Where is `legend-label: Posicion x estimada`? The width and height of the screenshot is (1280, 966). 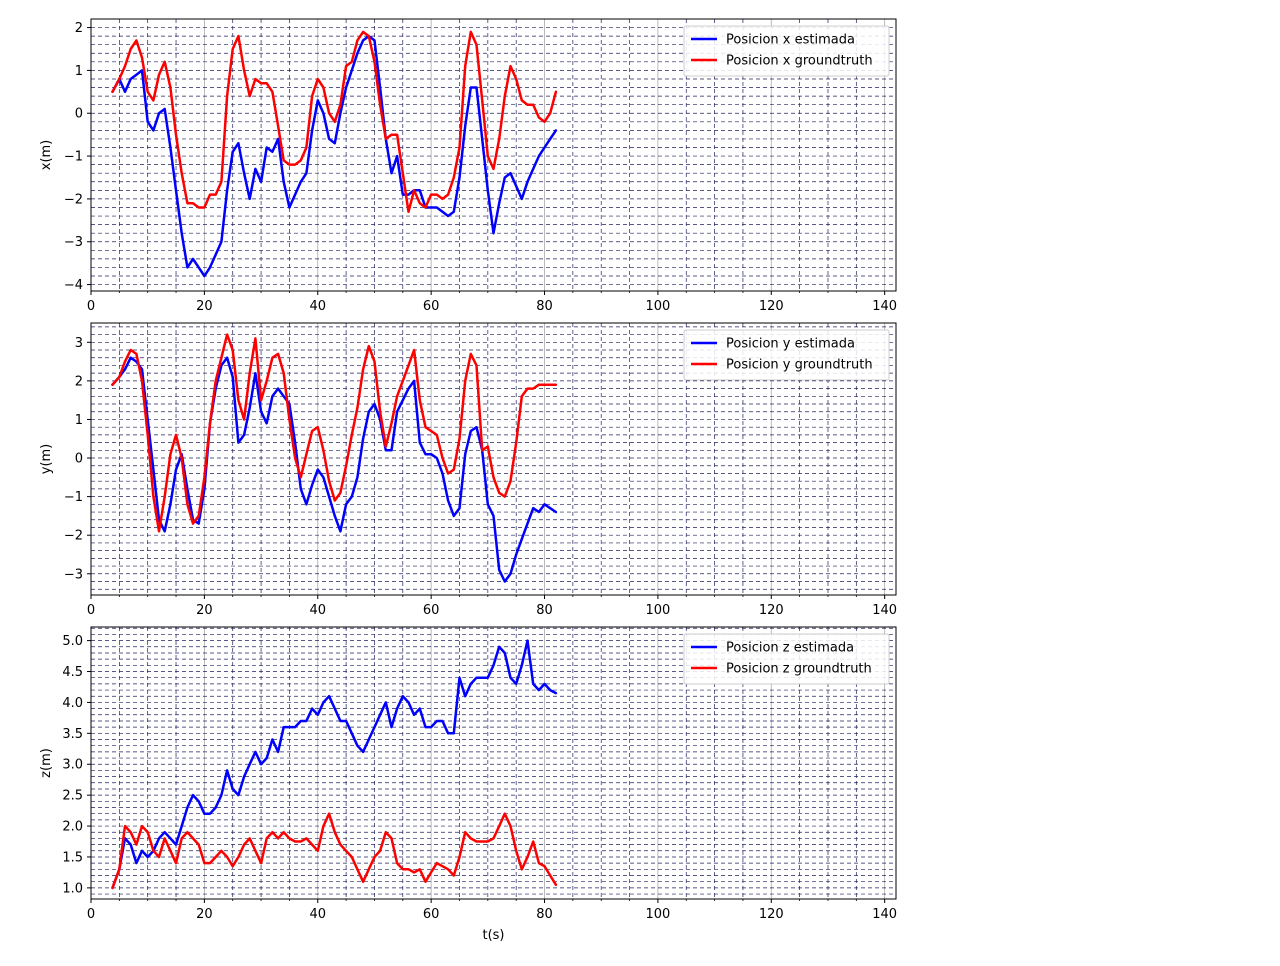 legend-label: Posicion x estimada is located at coordinates (790, 40).